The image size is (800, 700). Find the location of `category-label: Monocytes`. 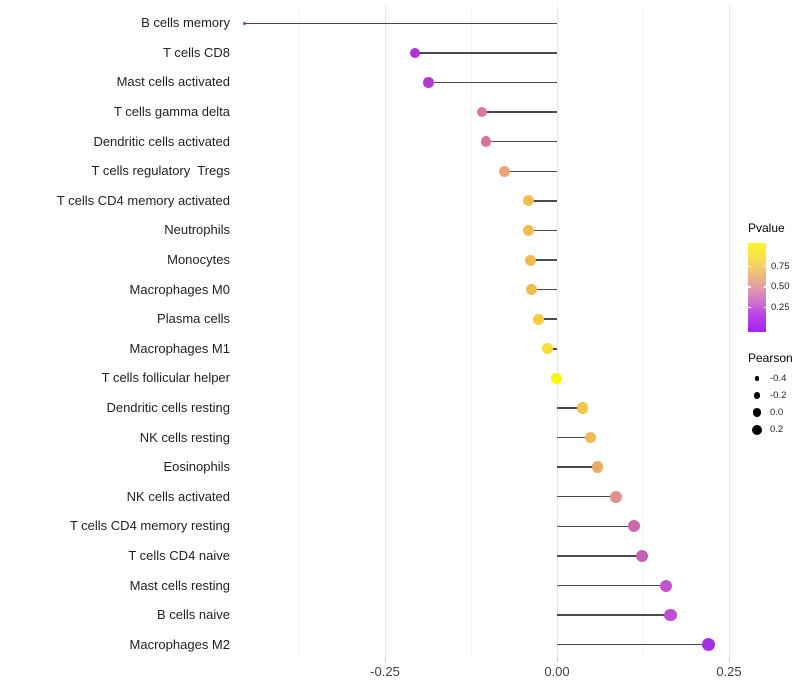

category-label: Monocytes is located at coordinates (198, 260).